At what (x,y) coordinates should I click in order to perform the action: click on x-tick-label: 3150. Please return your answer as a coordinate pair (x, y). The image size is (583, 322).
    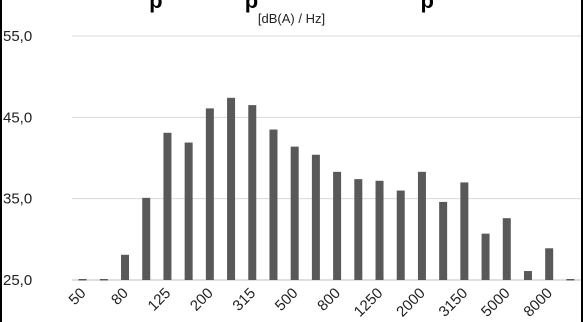
    Looking at the image, I should click on (454, 303).